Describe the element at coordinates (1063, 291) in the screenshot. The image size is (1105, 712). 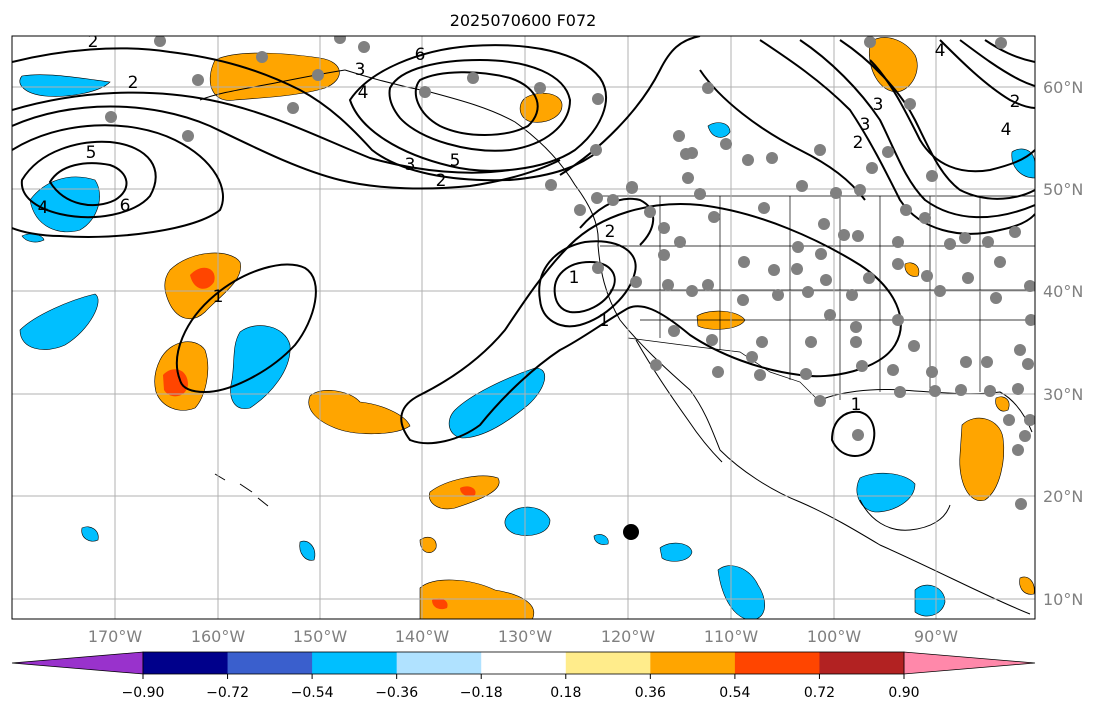
I see `latitude-tick-label: 40°N` at that location.